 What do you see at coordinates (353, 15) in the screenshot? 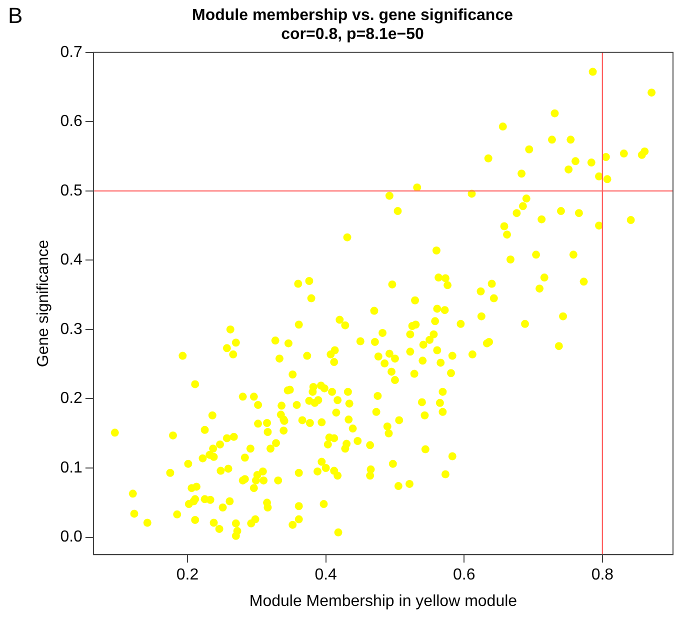
I see `chart-title: Module membership vs. gene significance` at bounding box center [353, 15].